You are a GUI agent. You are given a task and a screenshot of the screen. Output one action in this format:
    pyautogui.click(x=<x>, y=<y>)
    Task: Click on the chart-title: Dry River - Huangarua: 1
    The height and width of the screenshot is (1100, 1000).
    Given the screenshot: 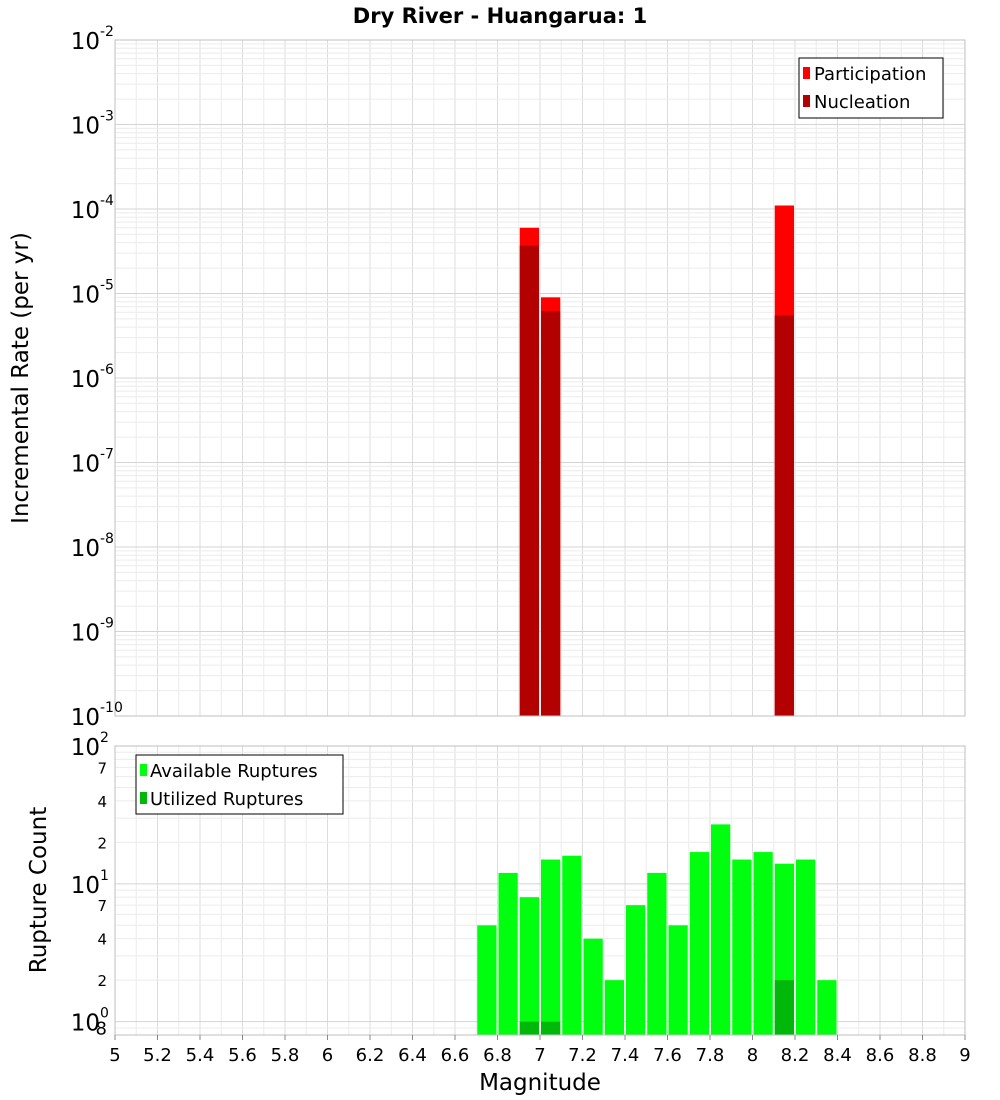 What is the action you would take?
    pyautogui.click(x=500, y=16)
    